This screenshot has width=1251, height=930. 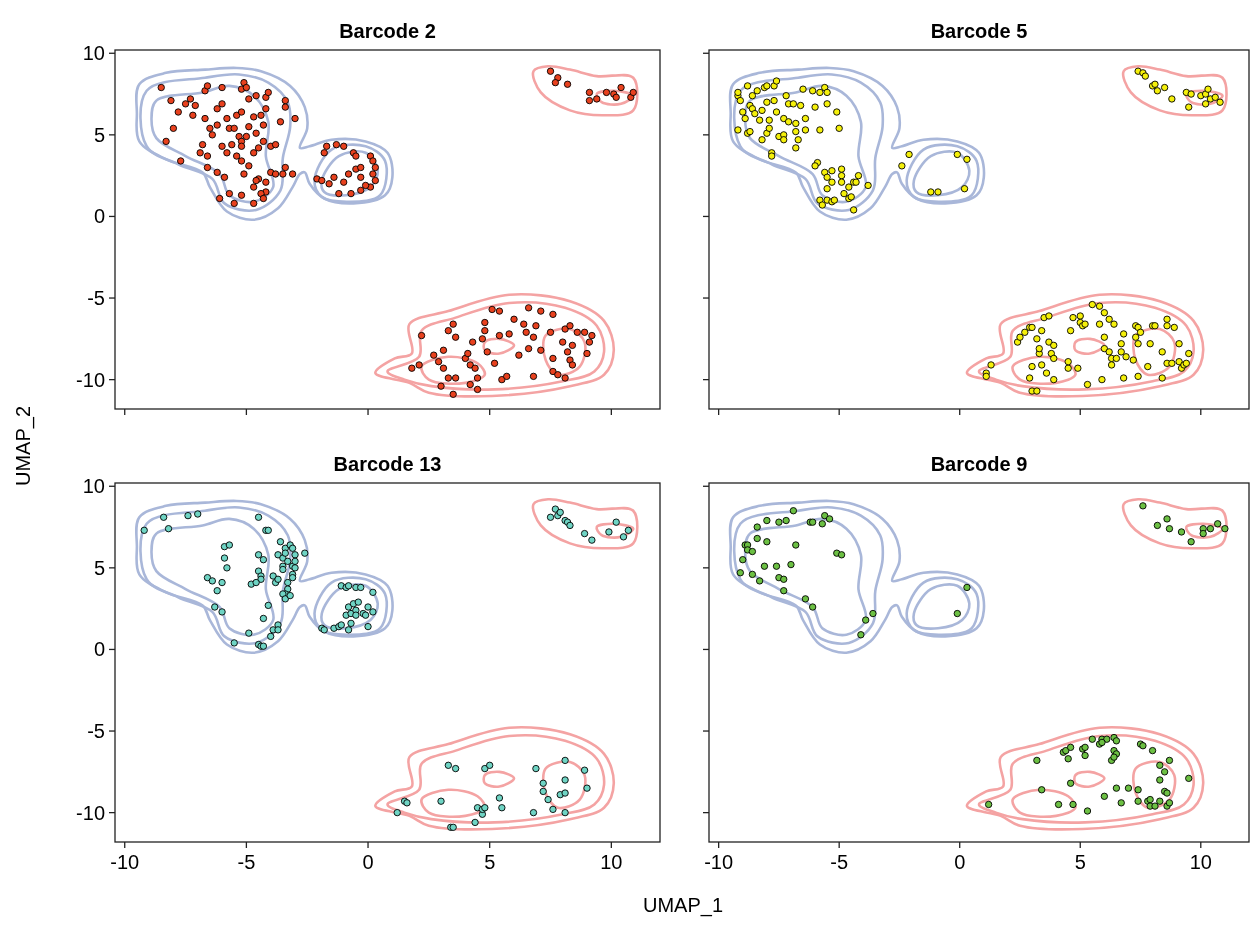 What do you see at coordinates (387, 464) in the screenshot?
I see `chart-title: Barcode 13` at bounding box center [387, 464].